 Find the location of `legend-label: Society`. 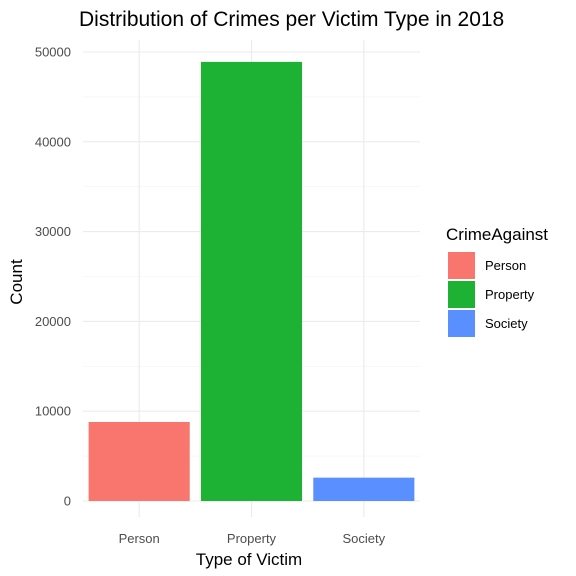

legend-label: Society is located at coordinates (506, 323).